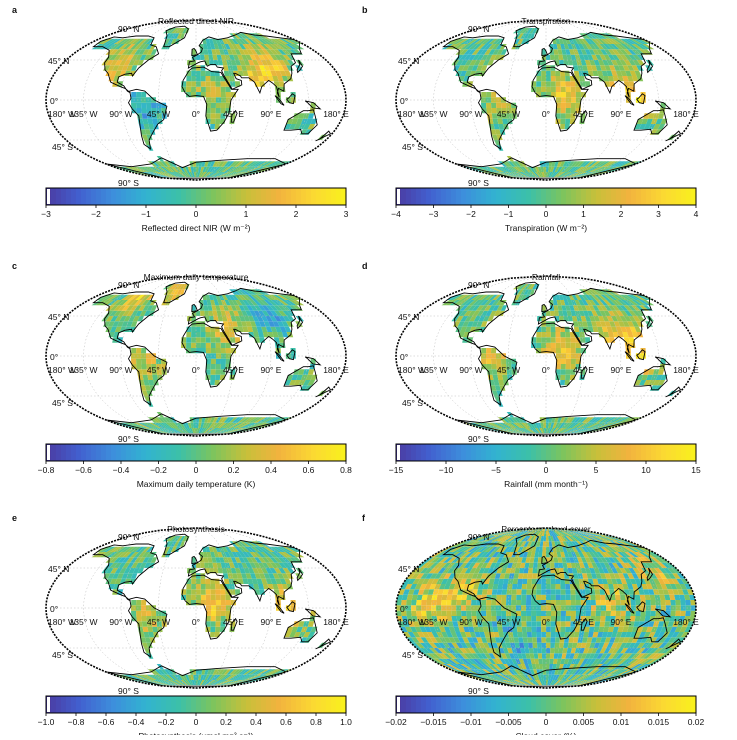  Describe the element at coordinates (46, 214) in the screenshot. I see `colorbar-tick-label: −3` at that location.